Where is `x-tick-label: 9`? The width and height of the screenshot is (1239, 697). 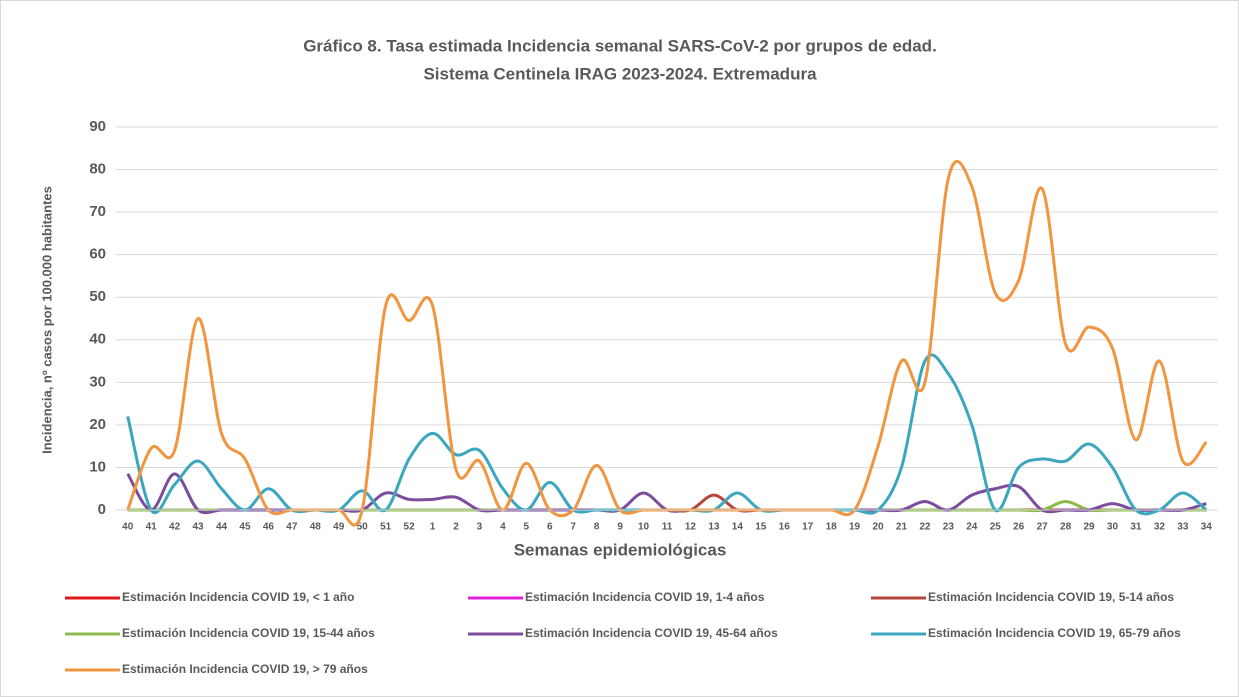
x-tick-label: 9 is located at coordinates (620, 527).